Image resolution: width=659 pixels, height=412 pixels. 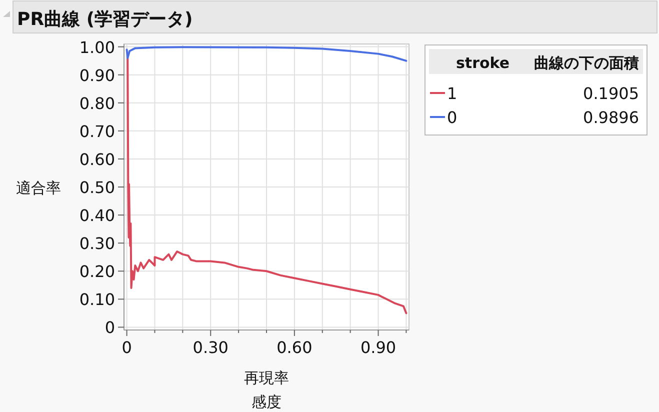 What do you see at coordinates (97, 272) in the screenshot?
I see `y-tick-label: 0.20` at bounding box center [97, 272].